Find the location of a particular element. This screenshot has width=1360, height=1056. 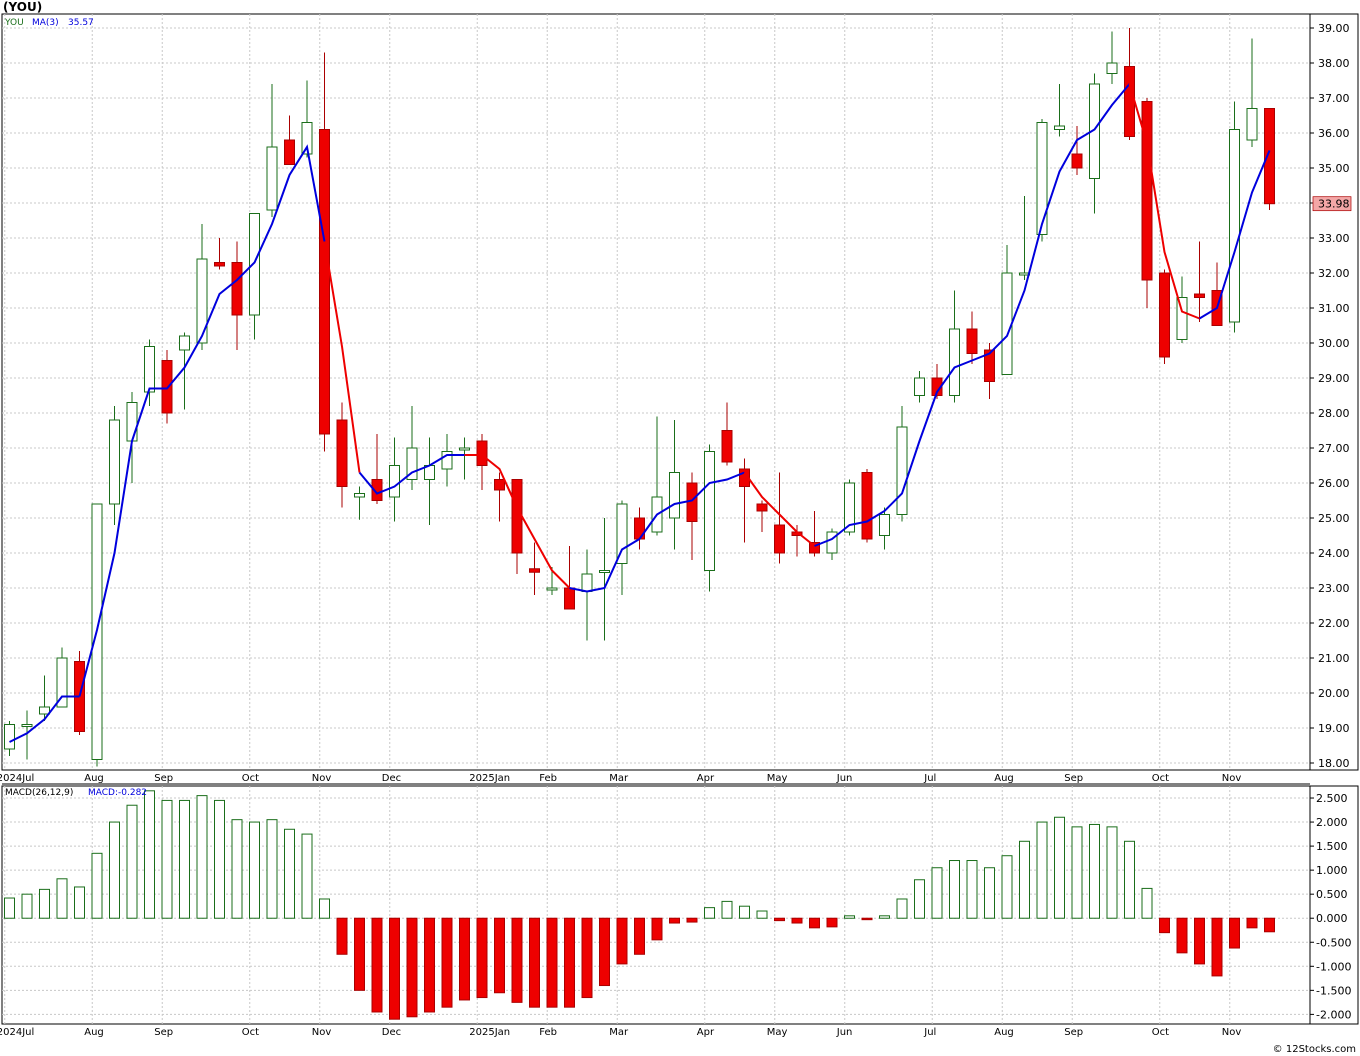

price-tick-label: 31.00 is located at coordinates (1334, 308).